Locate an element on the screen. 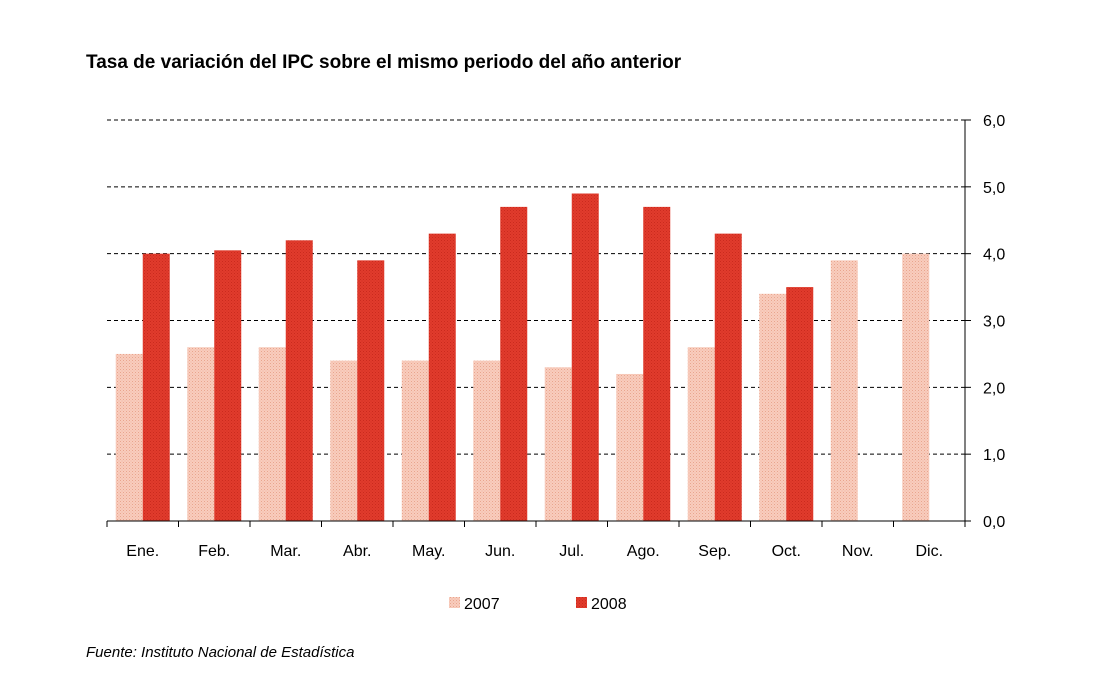  legend-swatch-2008 is located at coordinates (581, 602).